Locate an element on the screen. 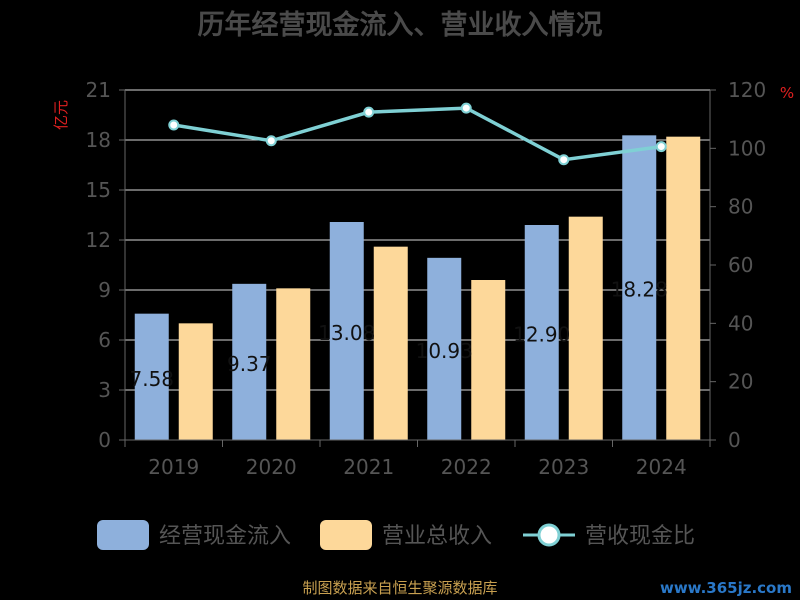 This screenshot has width=800, height=600. x-tick-label: 2022 is located at coordinates (466, 467).